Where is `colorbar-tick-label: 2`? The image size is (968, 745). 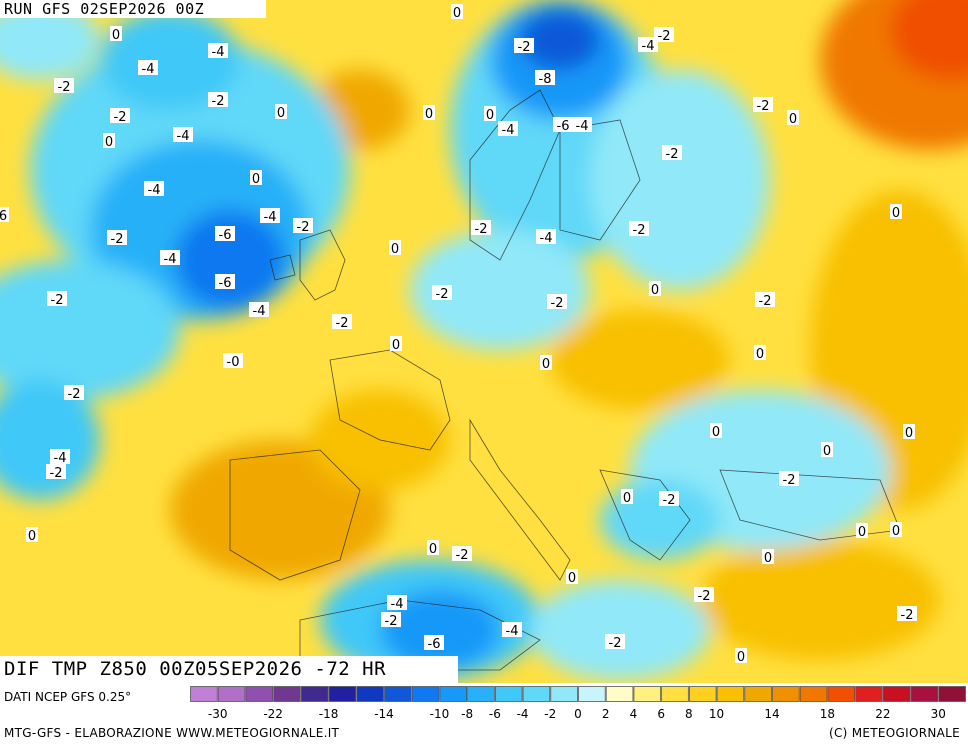 colorbar-tick-label: 2 is located at coordinates (606, 714).